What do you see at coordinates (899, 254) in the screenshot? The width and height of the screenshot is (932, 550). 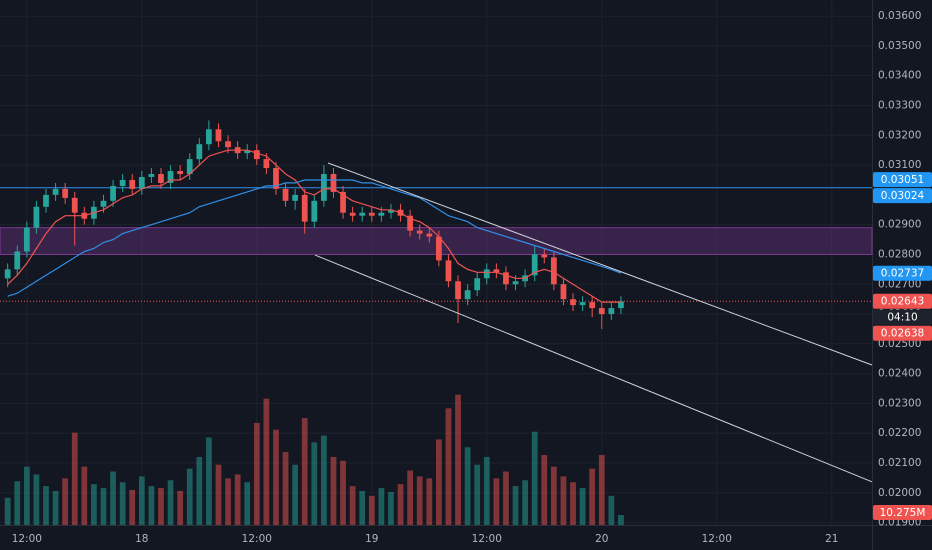 I see `y-tick-label: 0.02800` at bounding box center [899, 254].